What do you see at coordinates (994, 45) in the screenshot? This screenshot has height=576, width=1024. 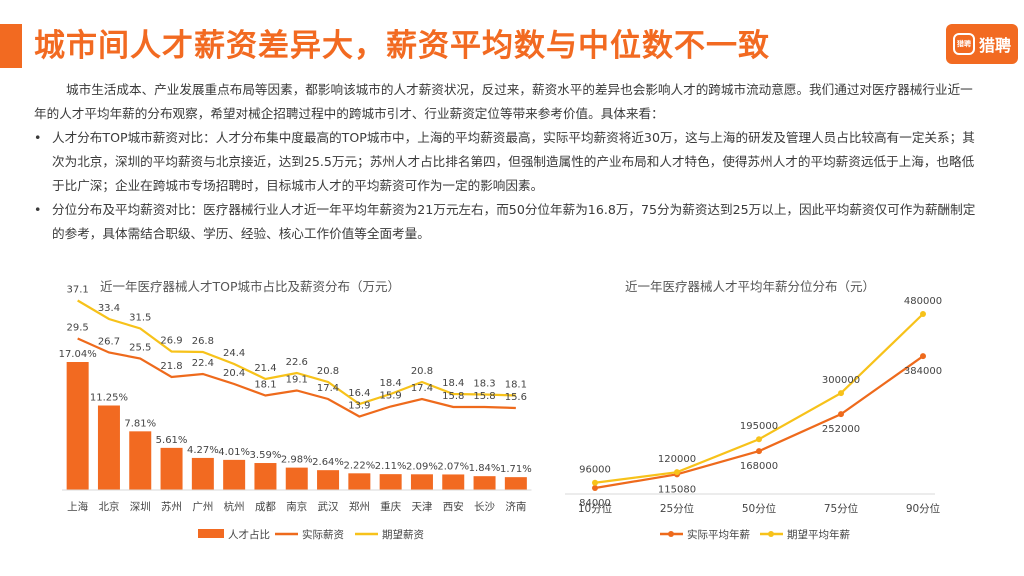 I see `logo-text: 猎聘` at bounding box center [994, 45].